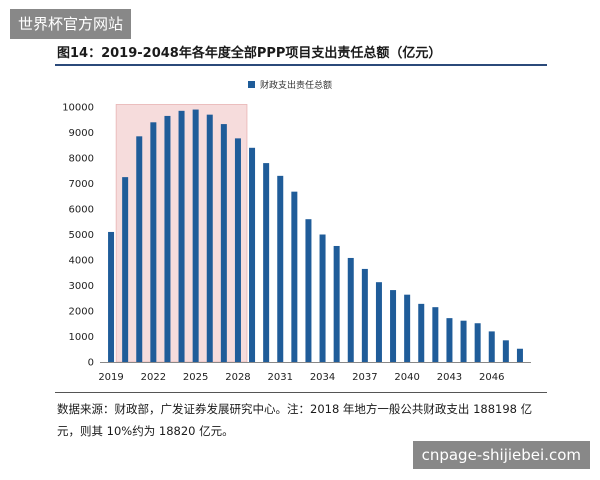 The width and height of the screenshot is (600, 480). I want to click on bar-2038, so click(378, 322).